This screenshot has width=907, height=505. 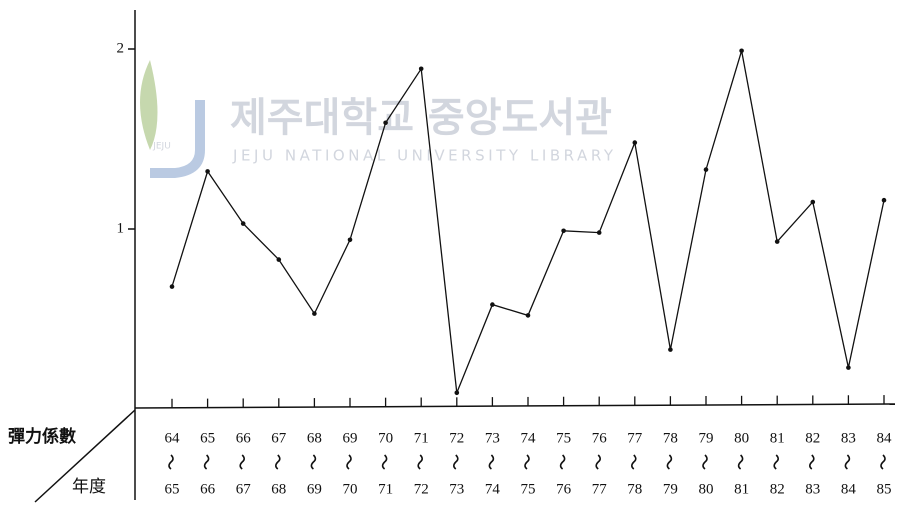 I want to click on table-diagonal, so click(x=85, y=456).